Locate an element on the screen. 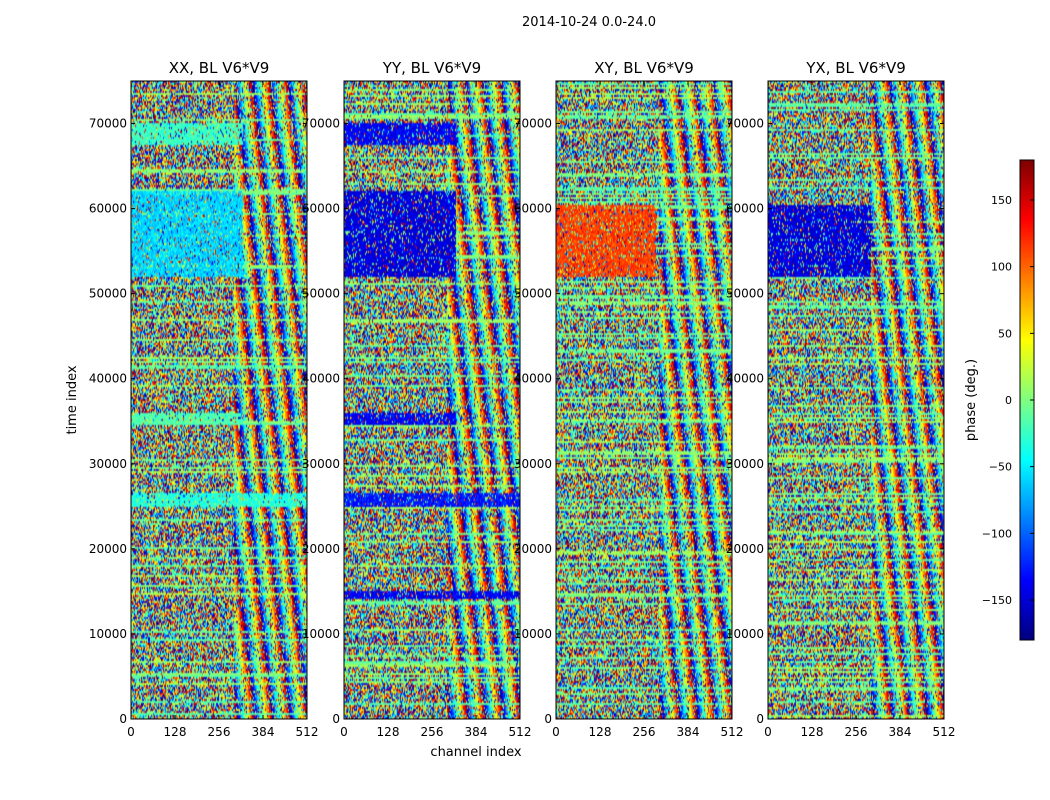 The width and height of the screenshot is (1050, 800). colorbar-tick-label: 50 is located at coordinates (1005, 333).